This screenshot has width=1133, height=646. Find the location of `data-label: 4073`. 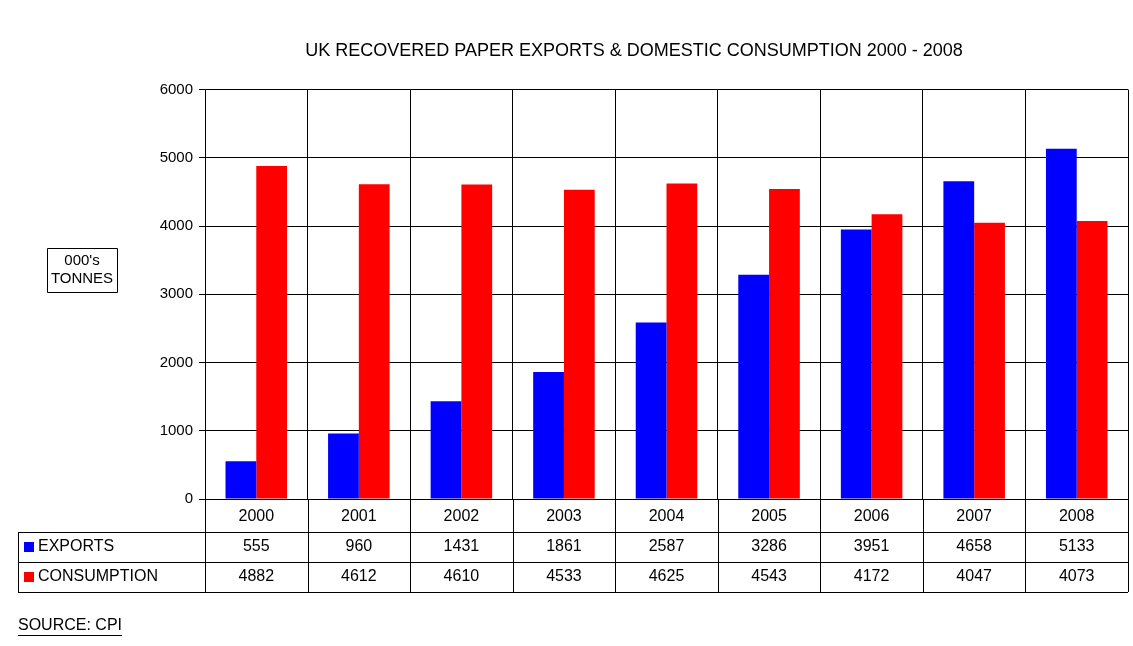

data-label: 4073 is located at coordinates (1076, 576).